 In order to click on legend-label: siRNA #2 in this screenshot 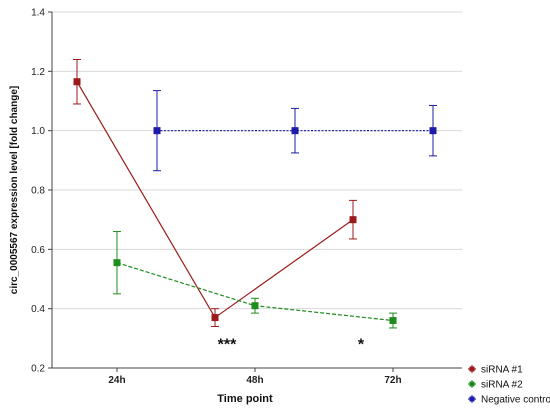, I will do `click(502, 385)`.